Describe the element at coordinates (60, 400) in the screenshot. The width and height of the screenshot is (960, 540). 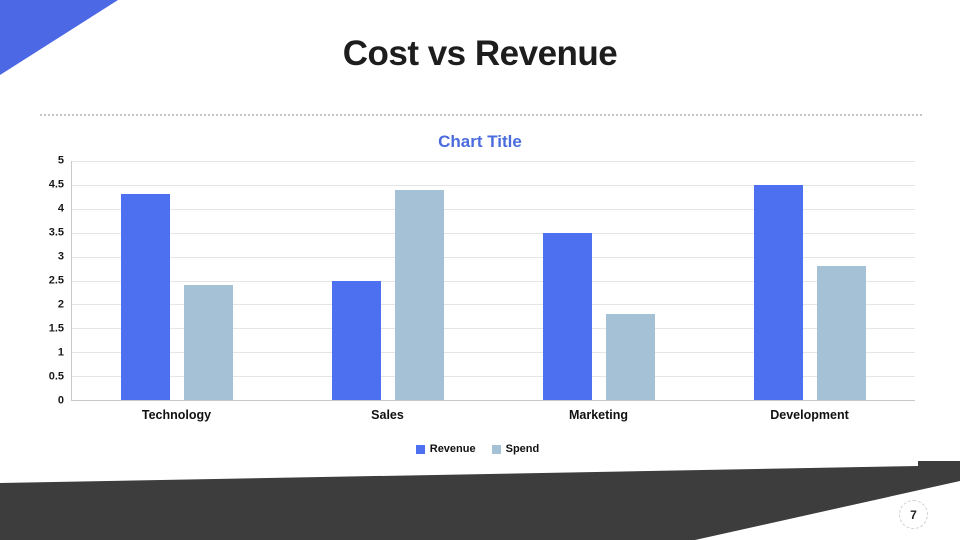
I see `y-tick-label: 0` at that location.